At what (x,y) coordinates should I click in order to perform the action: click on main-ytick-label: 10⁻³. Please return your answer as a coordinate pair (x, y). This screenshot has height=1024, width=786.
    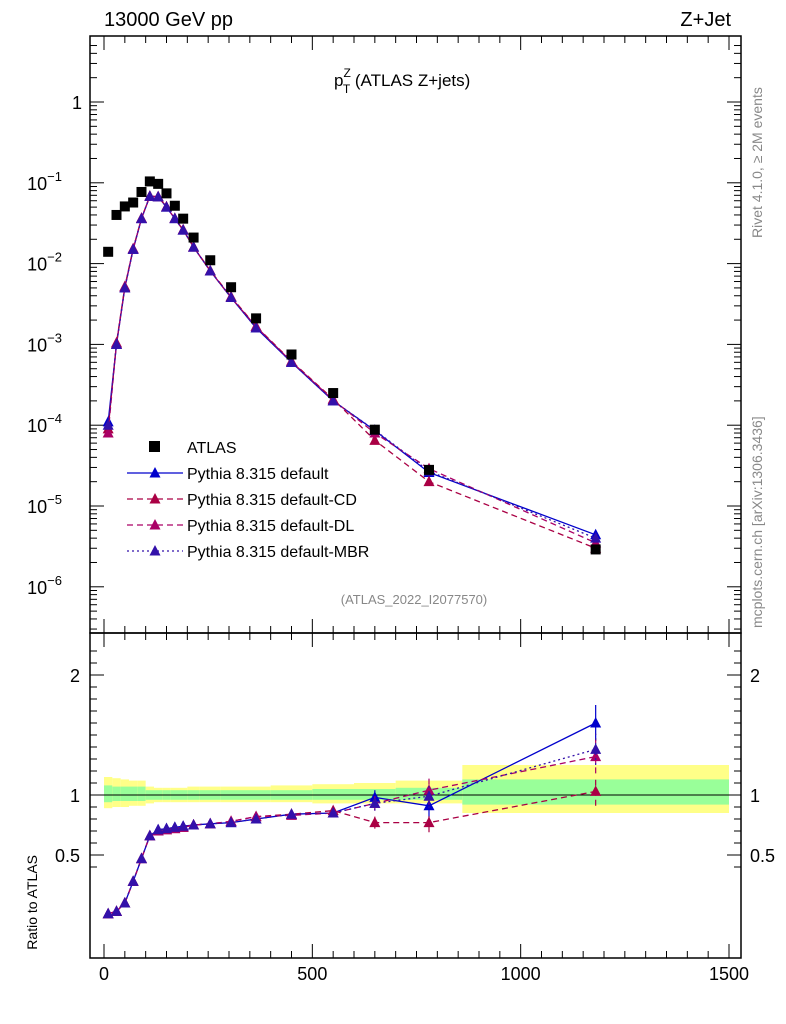
    Looking at the image, I should click on (44, 342).